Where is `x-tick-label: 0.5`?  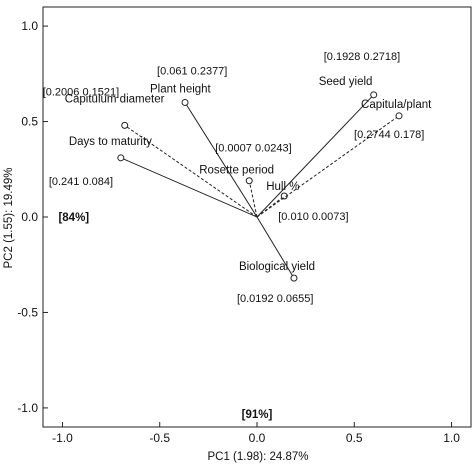 x-tick-label: 0.5 is located at coordinates (354, 438).